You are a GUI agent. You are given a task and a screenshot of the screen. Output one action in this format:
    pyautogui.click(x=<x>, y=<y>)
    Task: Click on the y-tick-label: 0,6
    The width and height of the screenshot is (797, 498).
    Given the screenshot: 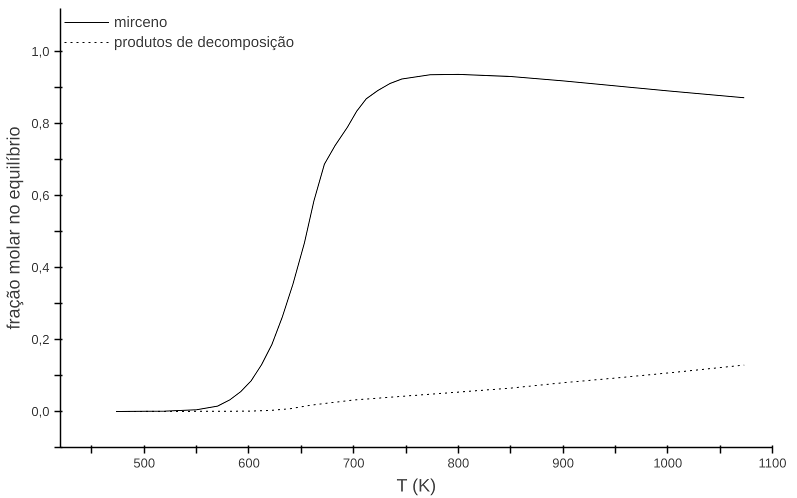 What is the action you would take?
    pyautogui.click(x=40, y=196)
    